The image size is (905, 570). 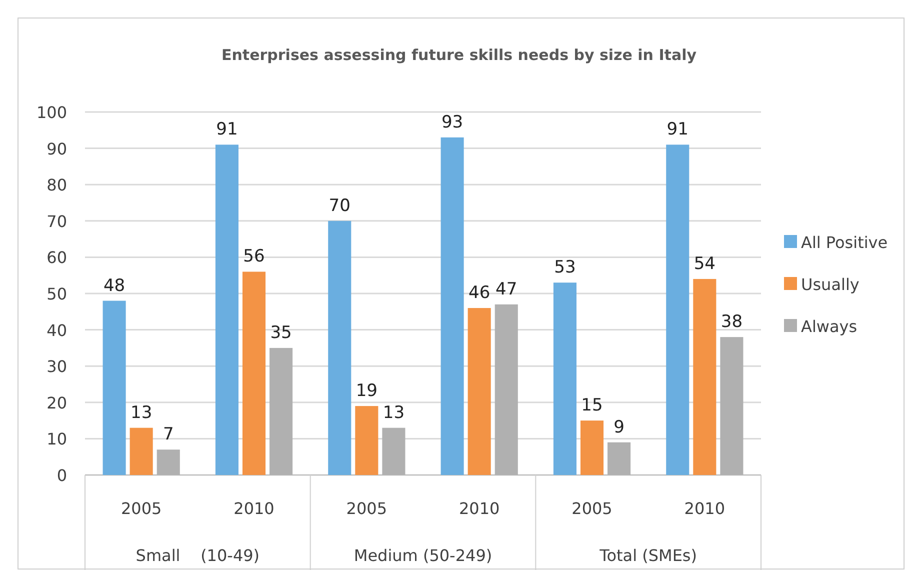 What do you see at coordinates (56, 402) in the screenshot?
I see `y-tick-label: 20` at bounding box center [56, 402].